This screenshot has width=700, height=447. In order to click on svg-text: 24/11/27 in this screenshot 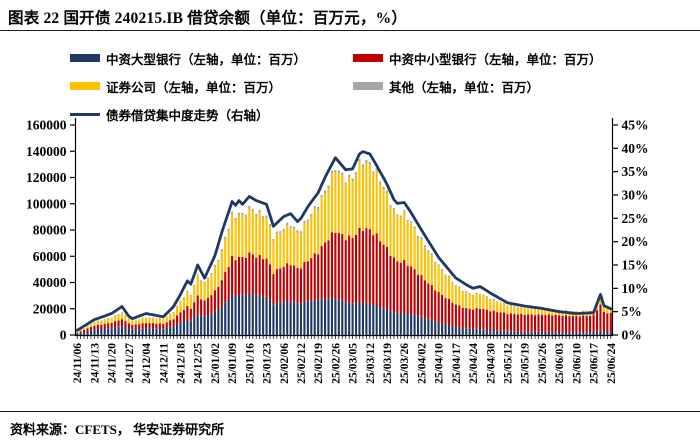, I will do `click(130, 363)`.